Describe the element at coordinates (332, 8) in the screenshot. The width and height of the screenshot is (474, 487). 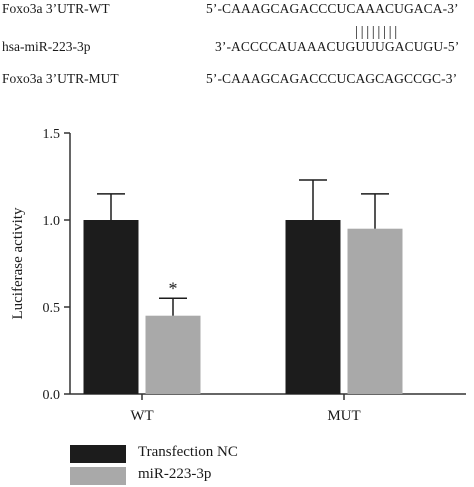
I see `wt-sequence: 5’-CAAAGCAGACCCUCAAACUGACA-3’` at that location.